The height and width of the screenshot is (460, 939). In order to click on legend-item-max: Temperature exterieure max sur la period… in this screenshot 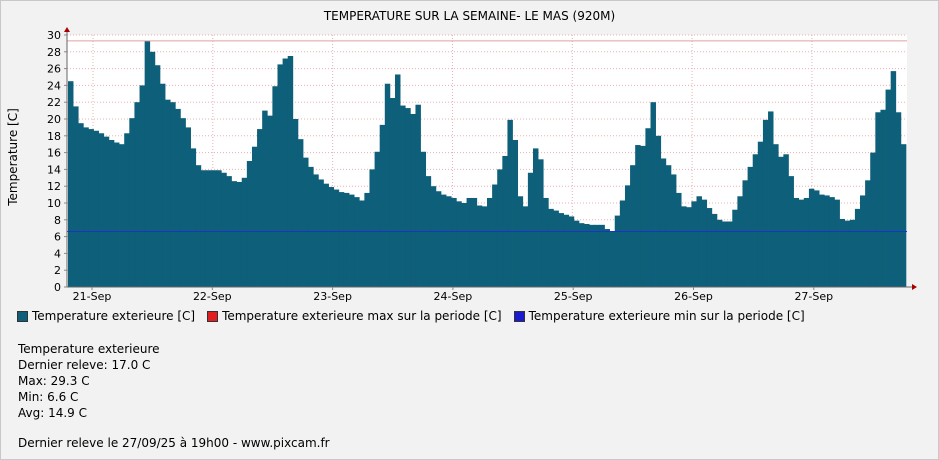, I will do `click(354, 316)`.